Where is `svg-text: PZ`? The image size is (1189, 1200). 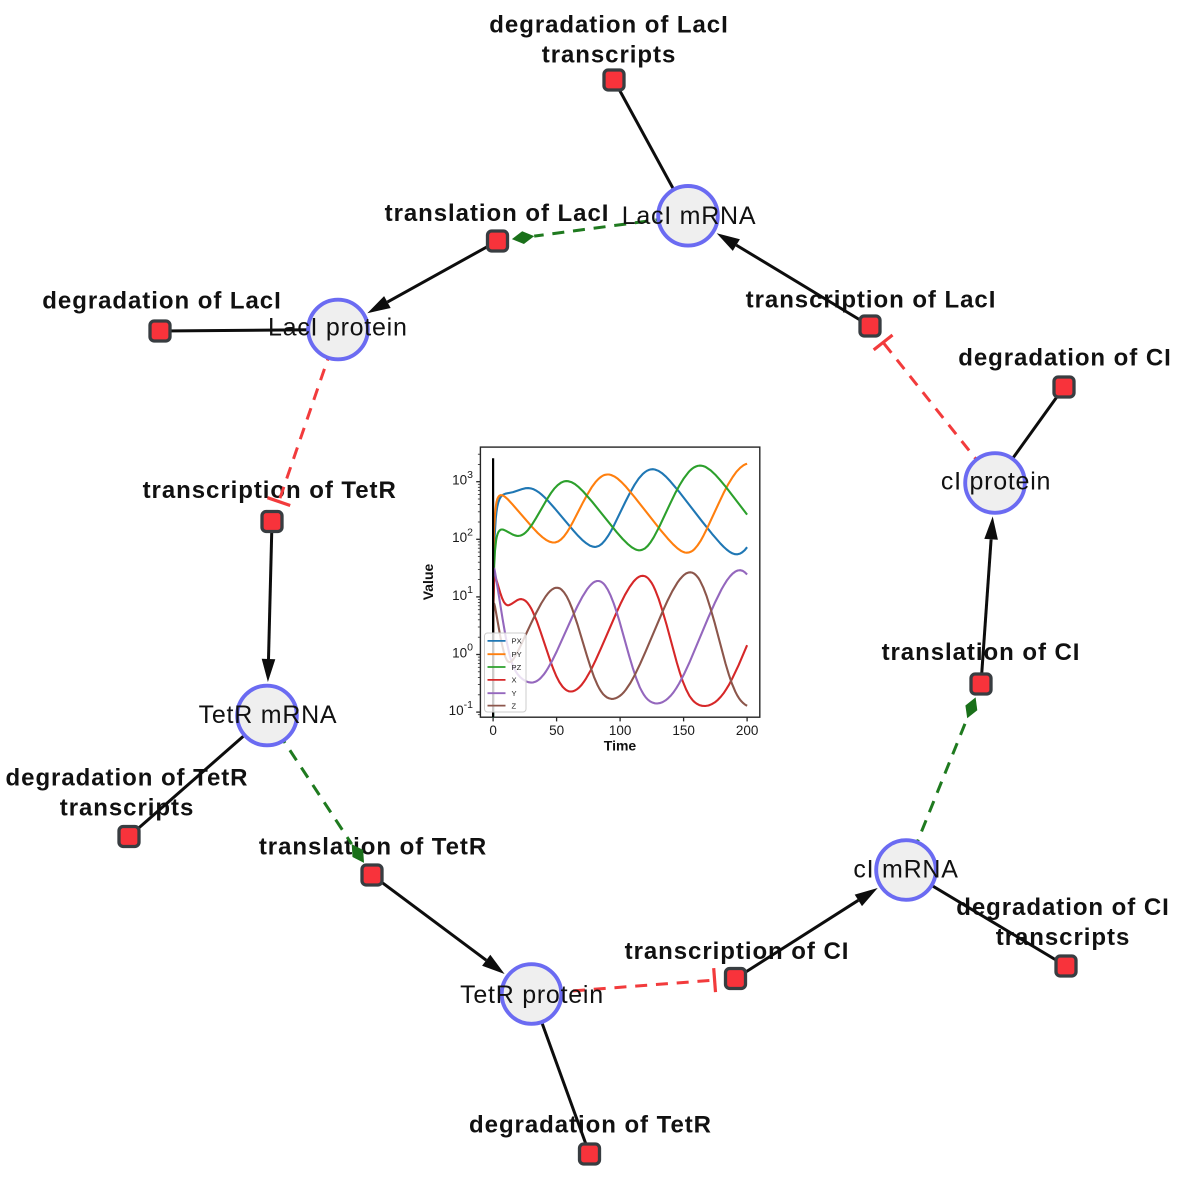 svg-text: PZ is located at coordinates (517, 667).